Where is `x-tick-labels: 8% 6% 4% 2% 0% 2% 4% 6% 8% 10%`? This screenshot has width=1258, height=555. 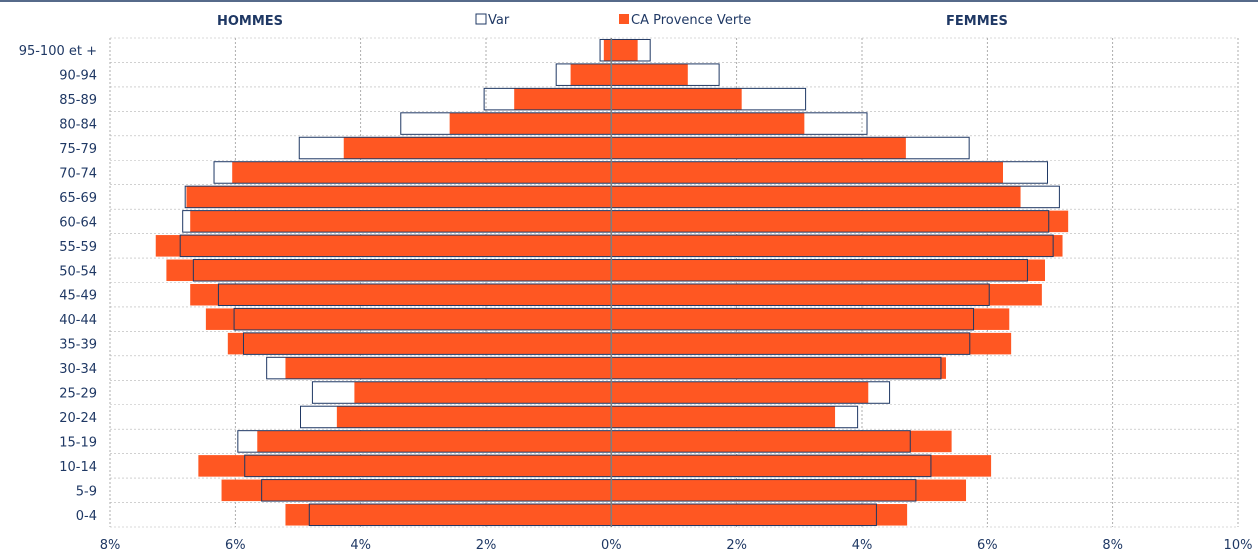
x-tick-labels: 8% 6% 4% 2% 0% 2% 4% 6% 8% 10% is located at coordinates (676, 545).